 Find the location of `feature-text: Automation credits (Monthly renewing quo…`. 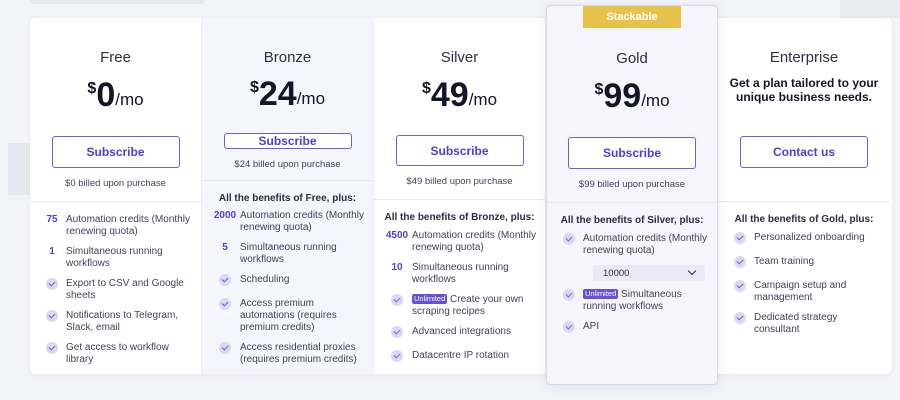

feature-text: Automation credits (Monthly renewing quo… is located at coordinates (645, 244).